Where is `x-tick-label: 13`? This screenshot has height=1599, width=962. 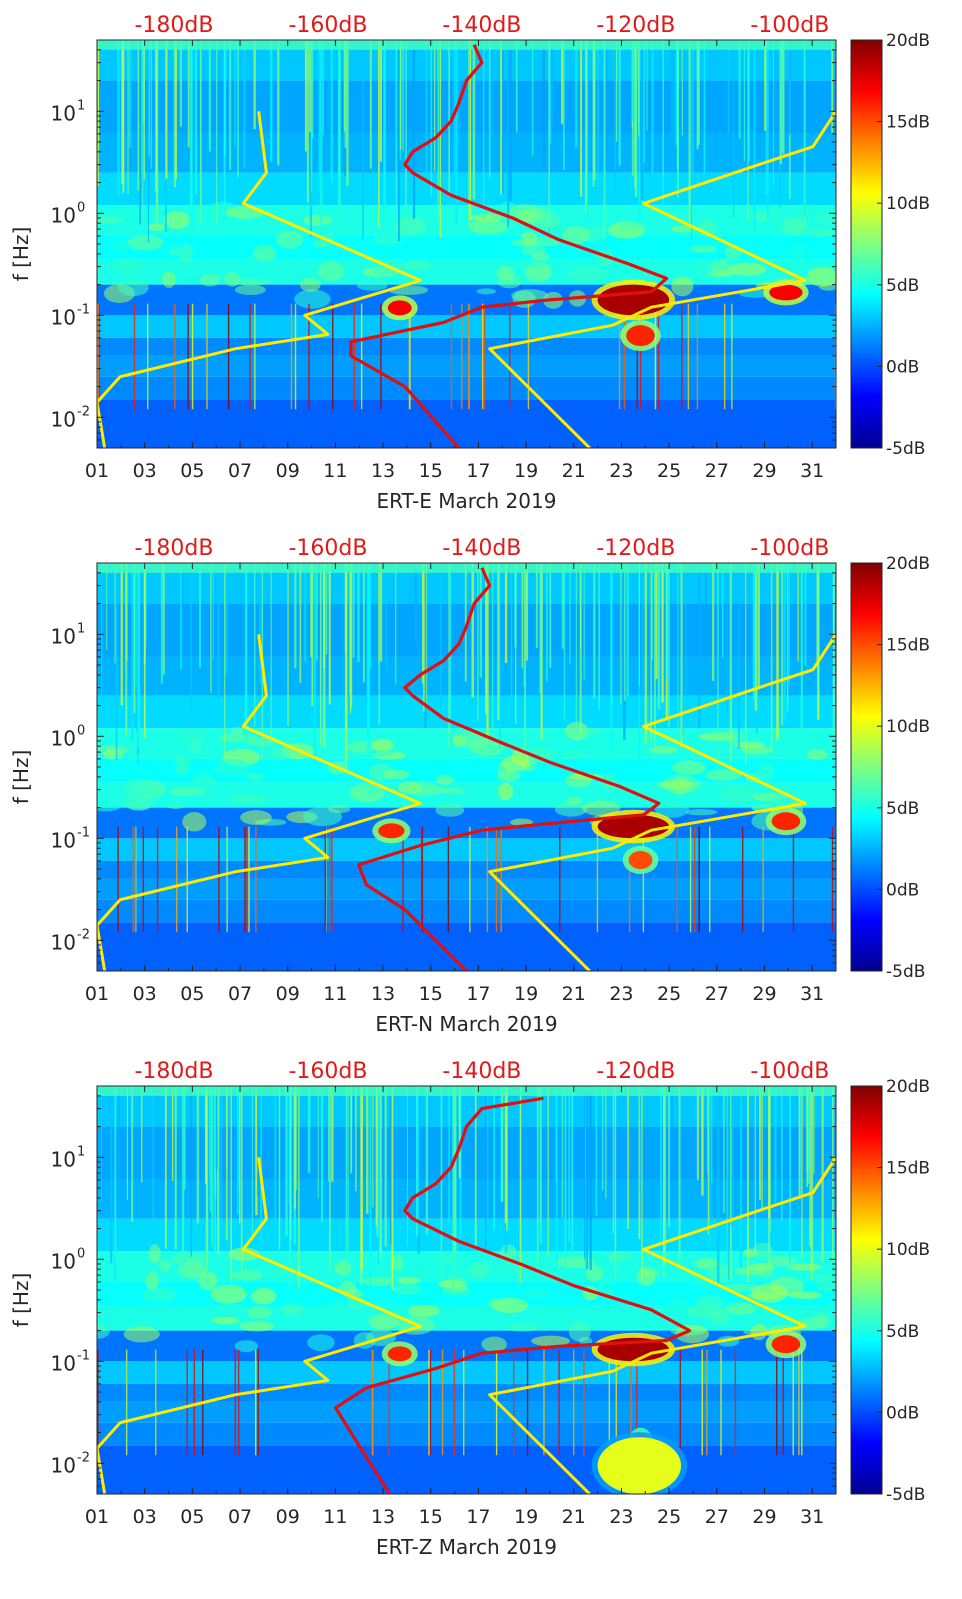 x-tick-label: 13 is located at coordinates (383, 1517).